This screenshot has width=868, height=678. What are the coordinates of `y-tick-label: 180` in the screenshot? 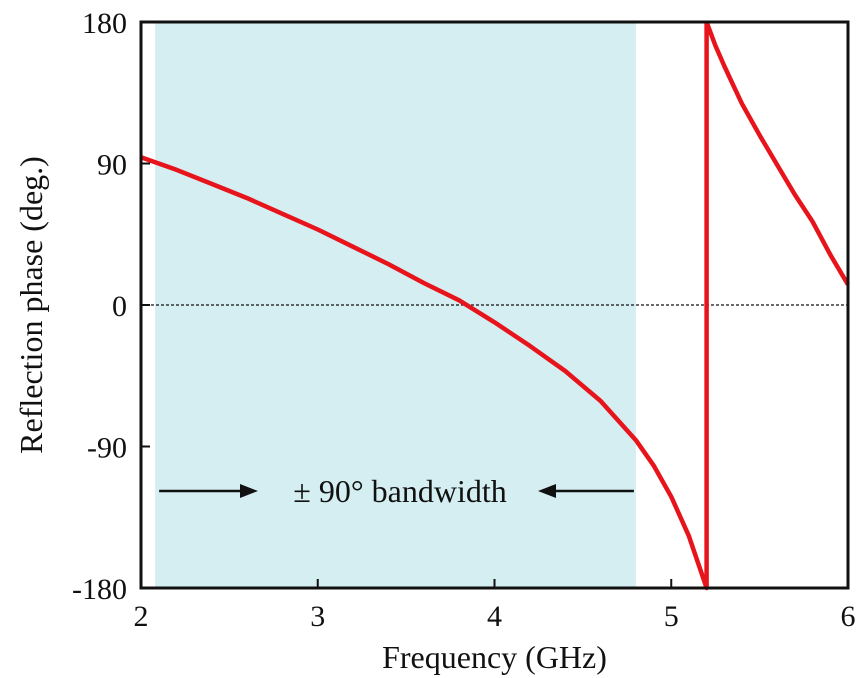 It's located at (104, 23).